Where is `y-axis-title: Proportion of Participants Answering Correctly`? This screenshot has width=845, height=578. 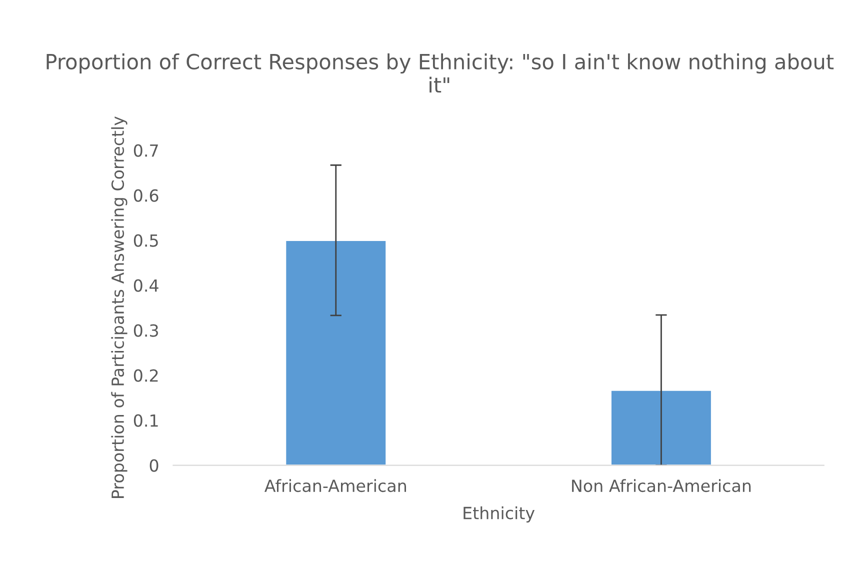 y-axis-title: Proportion of Participants Answering Correctly is located at coordinates (119, 307).